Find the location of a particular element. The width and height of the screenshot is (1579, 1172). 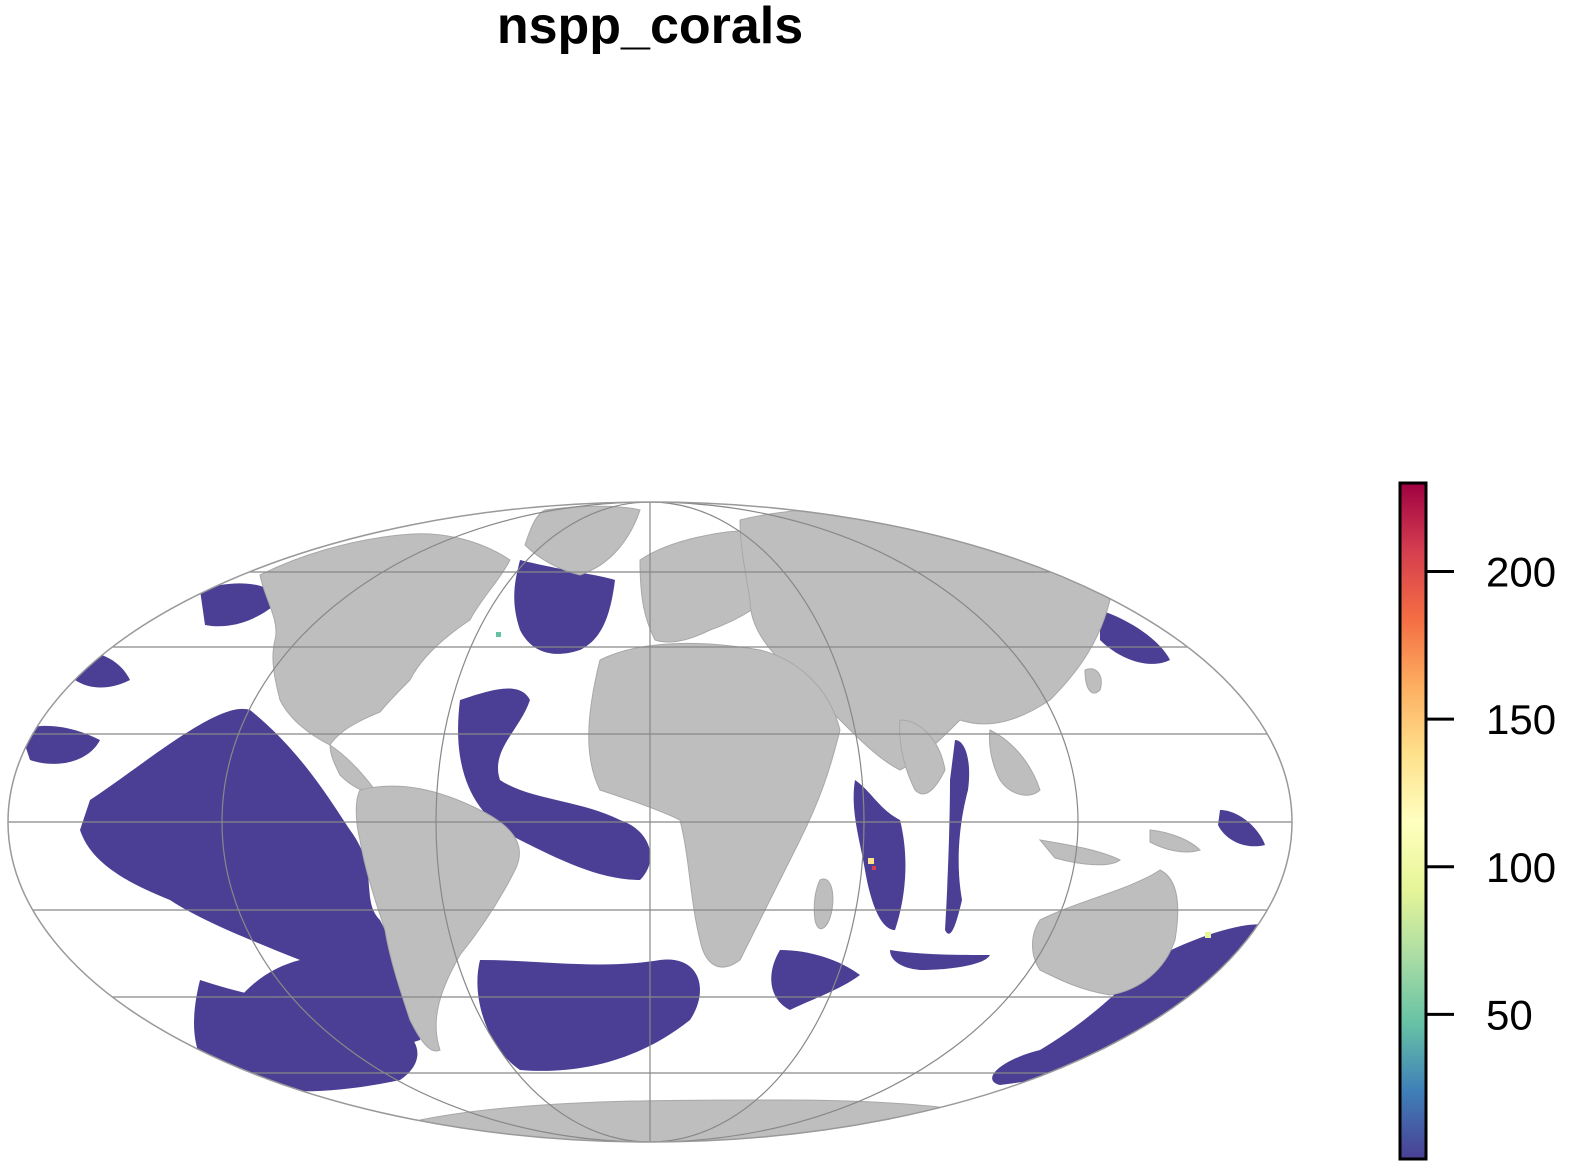

legend-tick-label: 150 is located at coordinates (1521, 719).